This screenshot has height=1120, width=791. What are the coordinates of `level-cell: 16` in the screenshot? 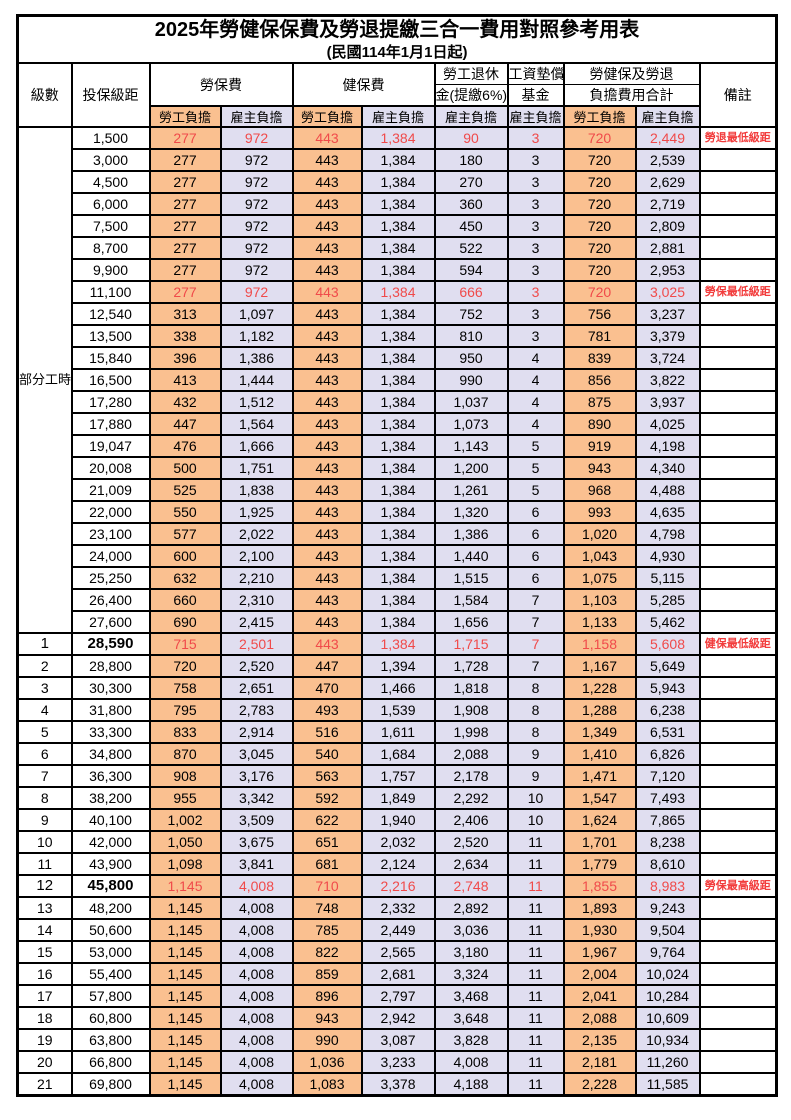 It's located at (44, 974).